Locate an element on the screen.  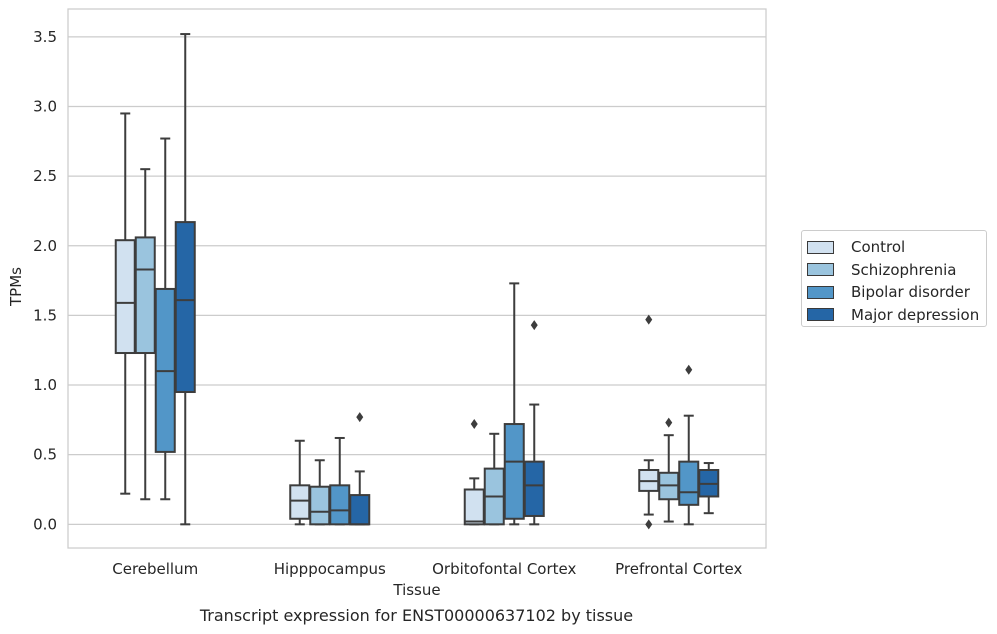
legend-item: Control is located at coordinates (896, 247).